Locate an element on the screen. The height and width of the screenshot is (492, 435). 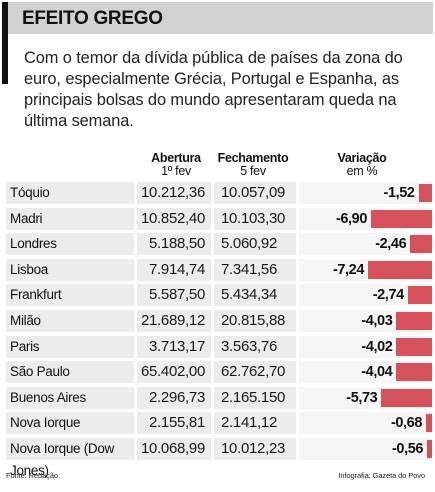
variation-cell: -4,04 is located at coordinates (365, 372).